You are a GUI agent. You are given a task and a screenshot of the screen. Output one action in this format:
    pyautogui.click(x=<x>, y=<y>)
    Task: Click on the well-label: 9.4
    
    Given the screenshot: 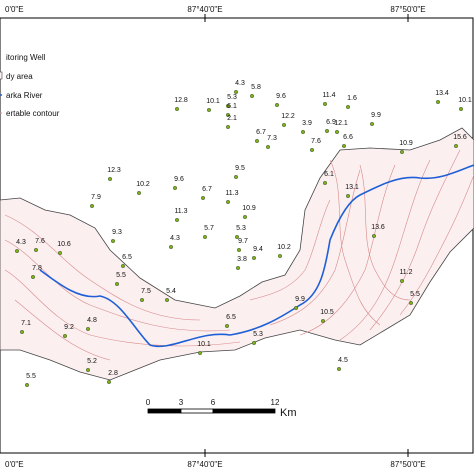 What is the action you would take?
    pyautogui.click(x=258, y=249)
    